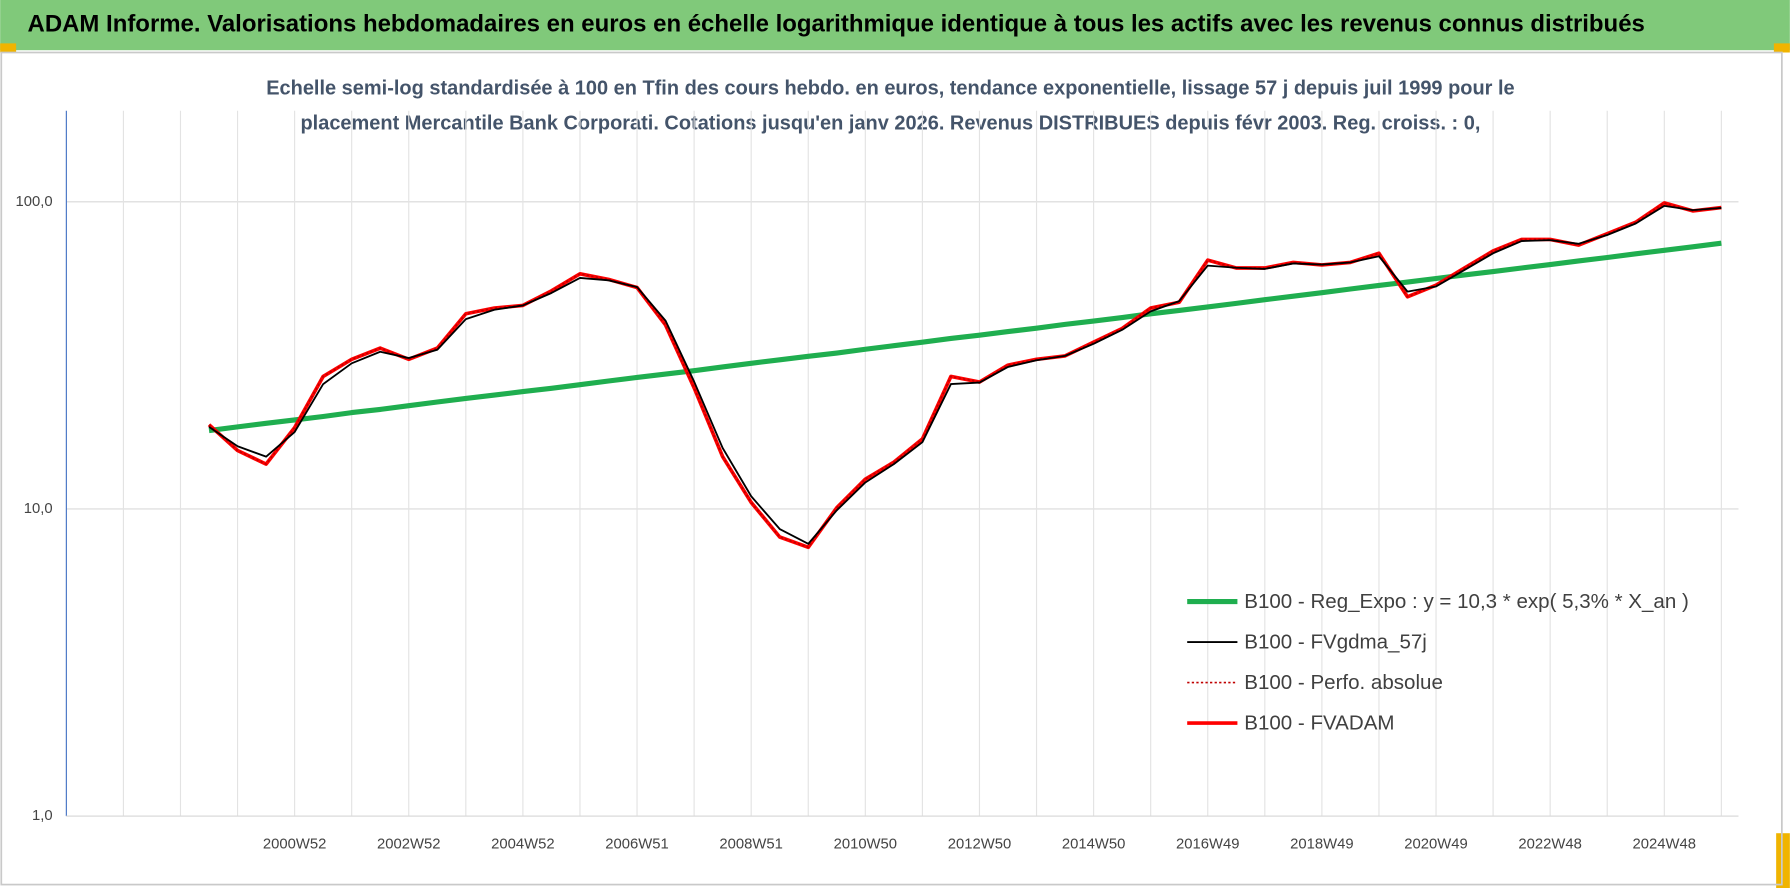 The image size is (1790, 888). What do you see at coordinates (1321, 845) in the screenshot?
I see `x-tick-label: 2018W49` at bounding box center [1321, 845].